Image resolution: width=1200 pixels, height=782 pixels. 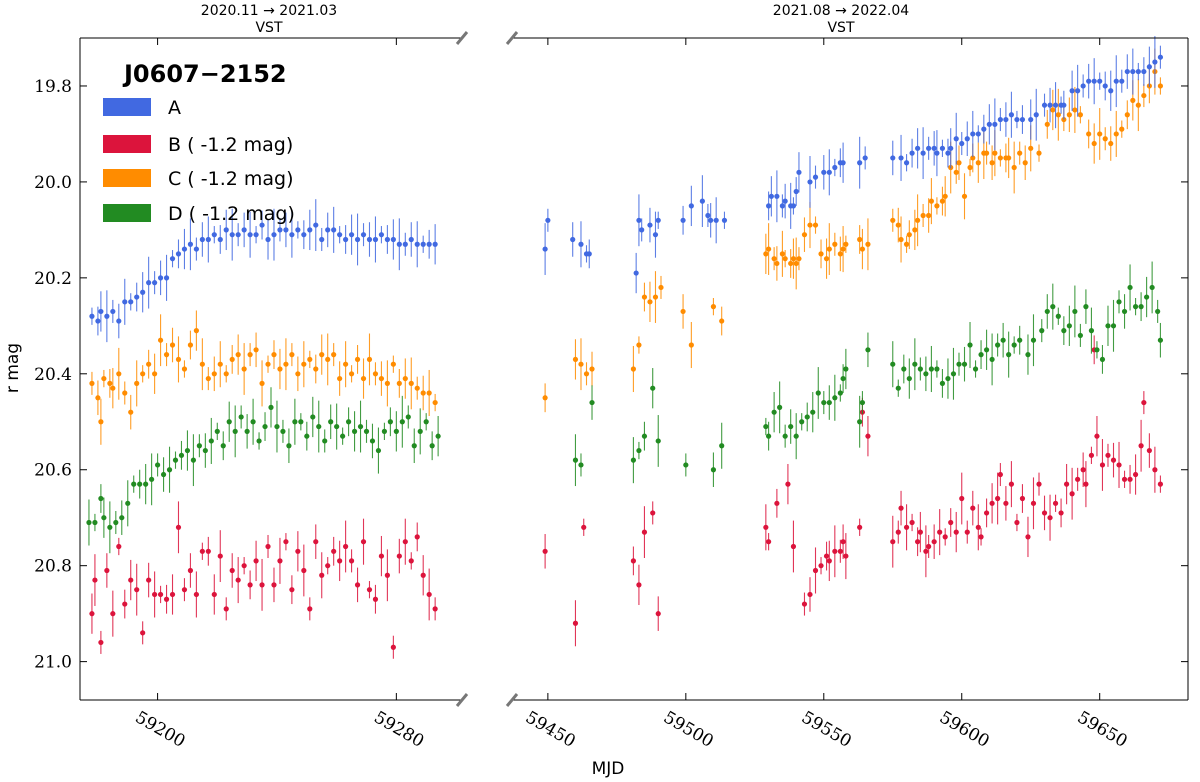 What do you see at coordinates (127, 178) in the screenshot?
I see `legend-swatch-c` at bounding box center [127, 178].